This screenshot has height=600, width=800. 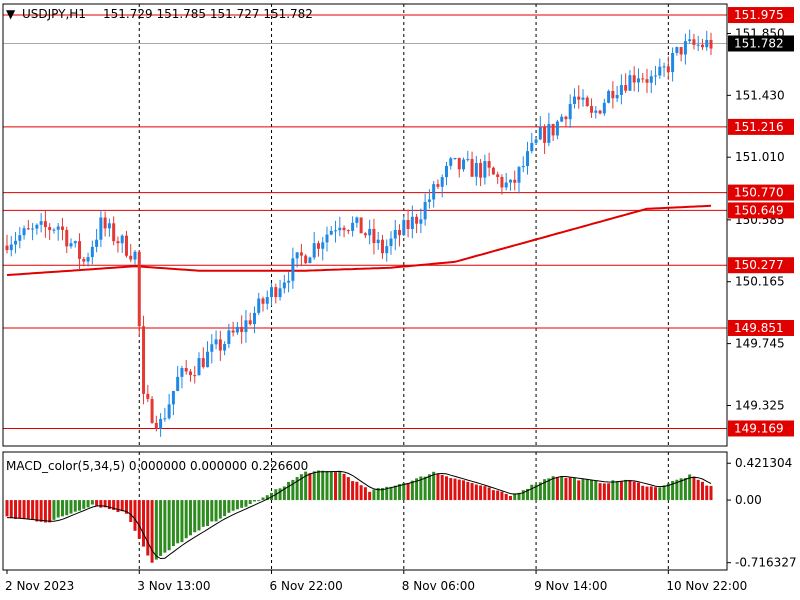 I want to click on moving-average-line, so click(x=359, y=240).